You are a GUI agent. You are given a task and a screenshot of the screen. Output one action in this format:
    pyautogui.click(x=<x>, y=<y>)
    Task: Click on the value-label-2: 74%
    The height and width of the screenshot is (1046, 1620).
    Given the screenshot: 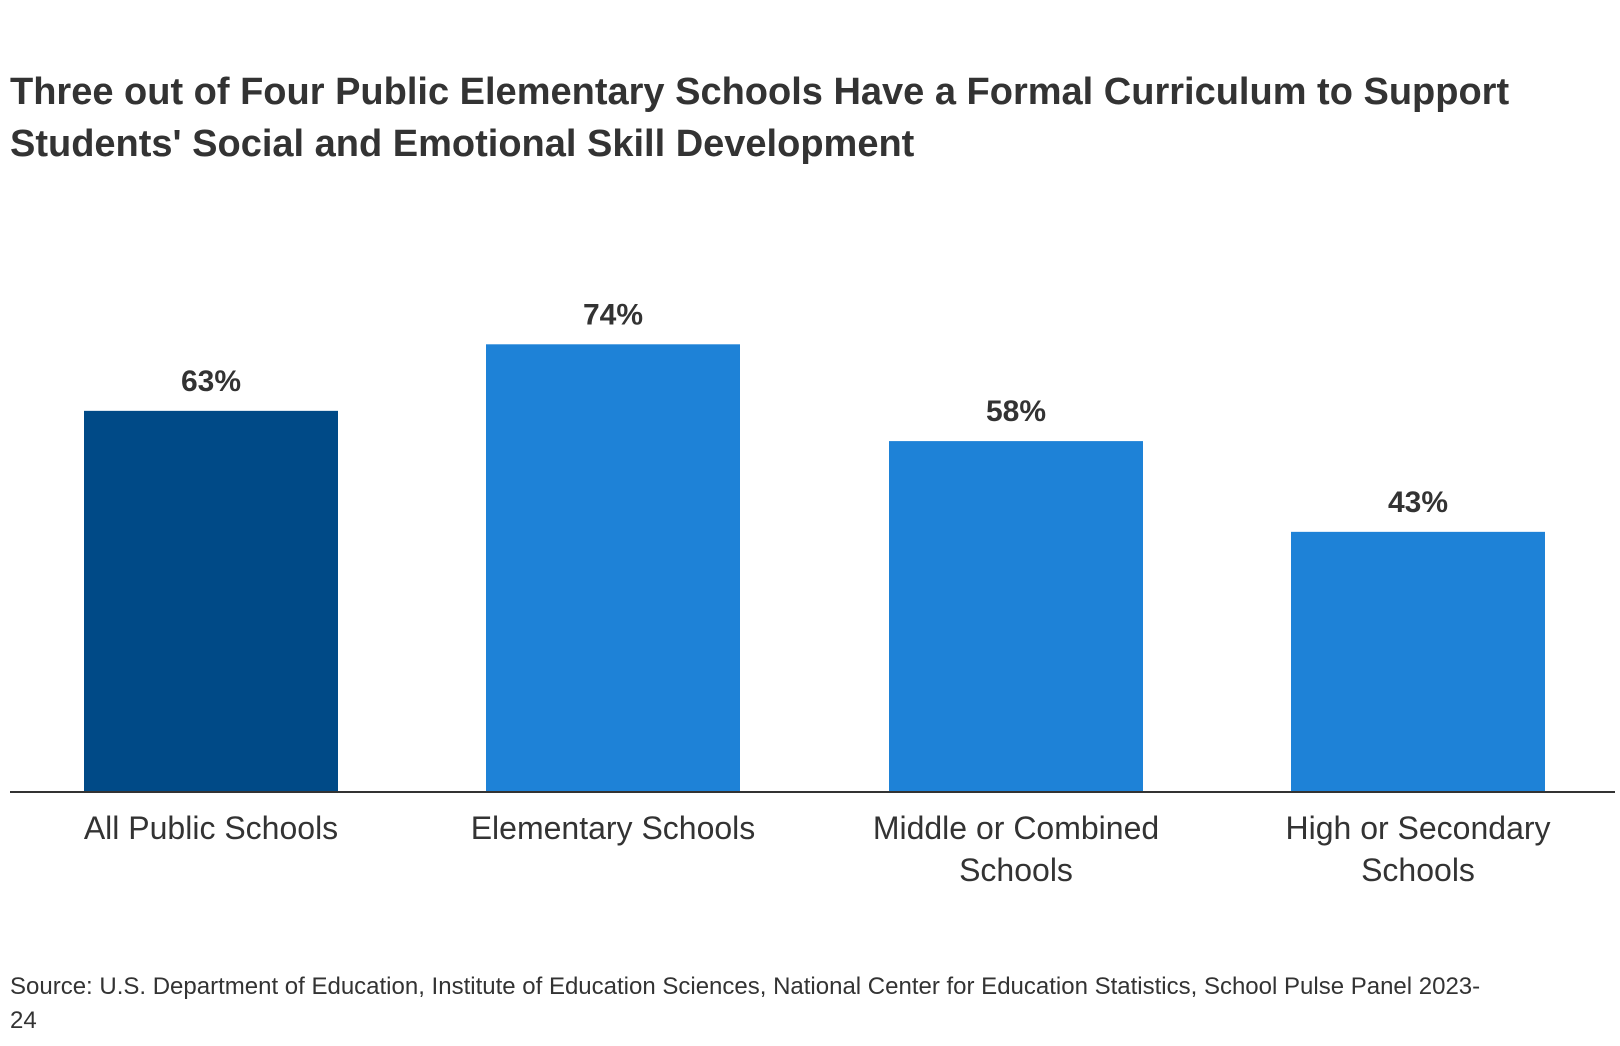 What is the action you would take?
    pyautogui.click(x=613, y=314)
    